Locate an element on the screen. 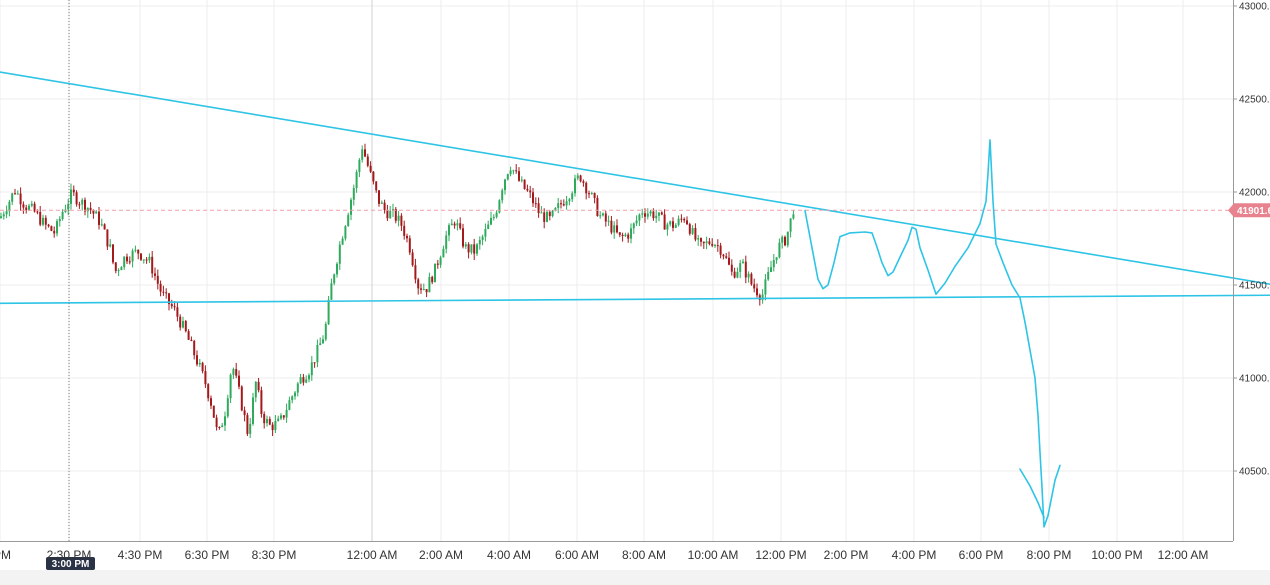  y-tick-label: 42500. is located at coordinates (1254, 100).